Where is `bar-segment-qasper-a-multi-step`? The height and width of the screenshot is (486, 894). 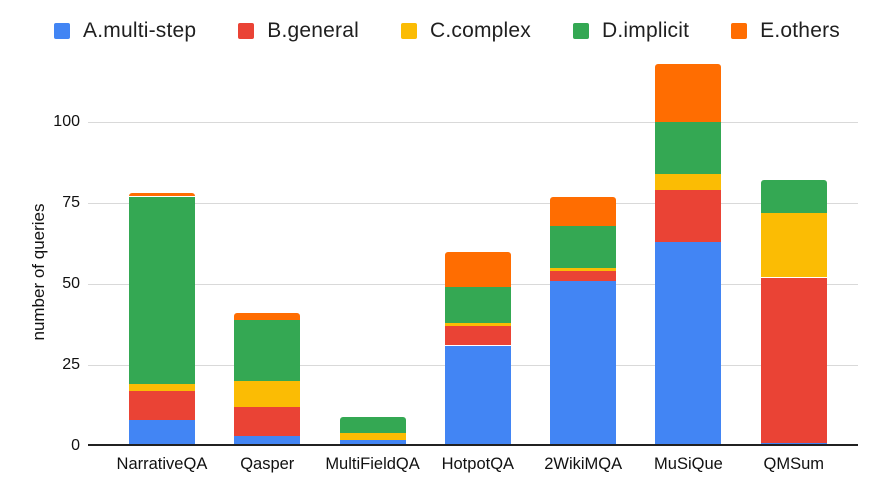
bar-segment-qasper-a-multi-step is located at coordinates (267, 441).